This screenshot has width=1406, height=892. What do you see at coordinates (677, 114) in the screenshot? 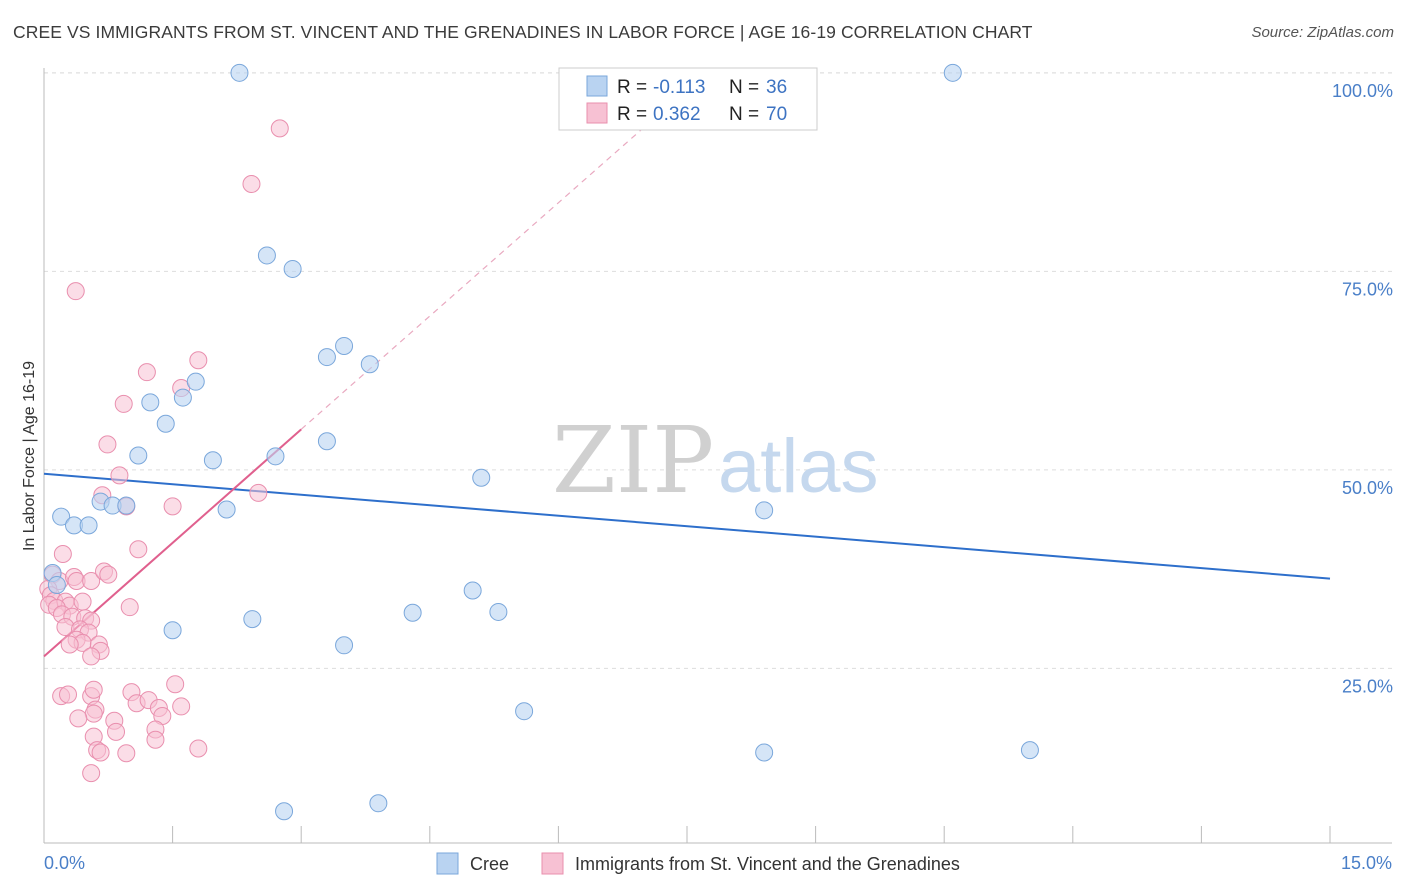
I see `legend-r-value-2: 0.362` at bounding box center [677, 114].